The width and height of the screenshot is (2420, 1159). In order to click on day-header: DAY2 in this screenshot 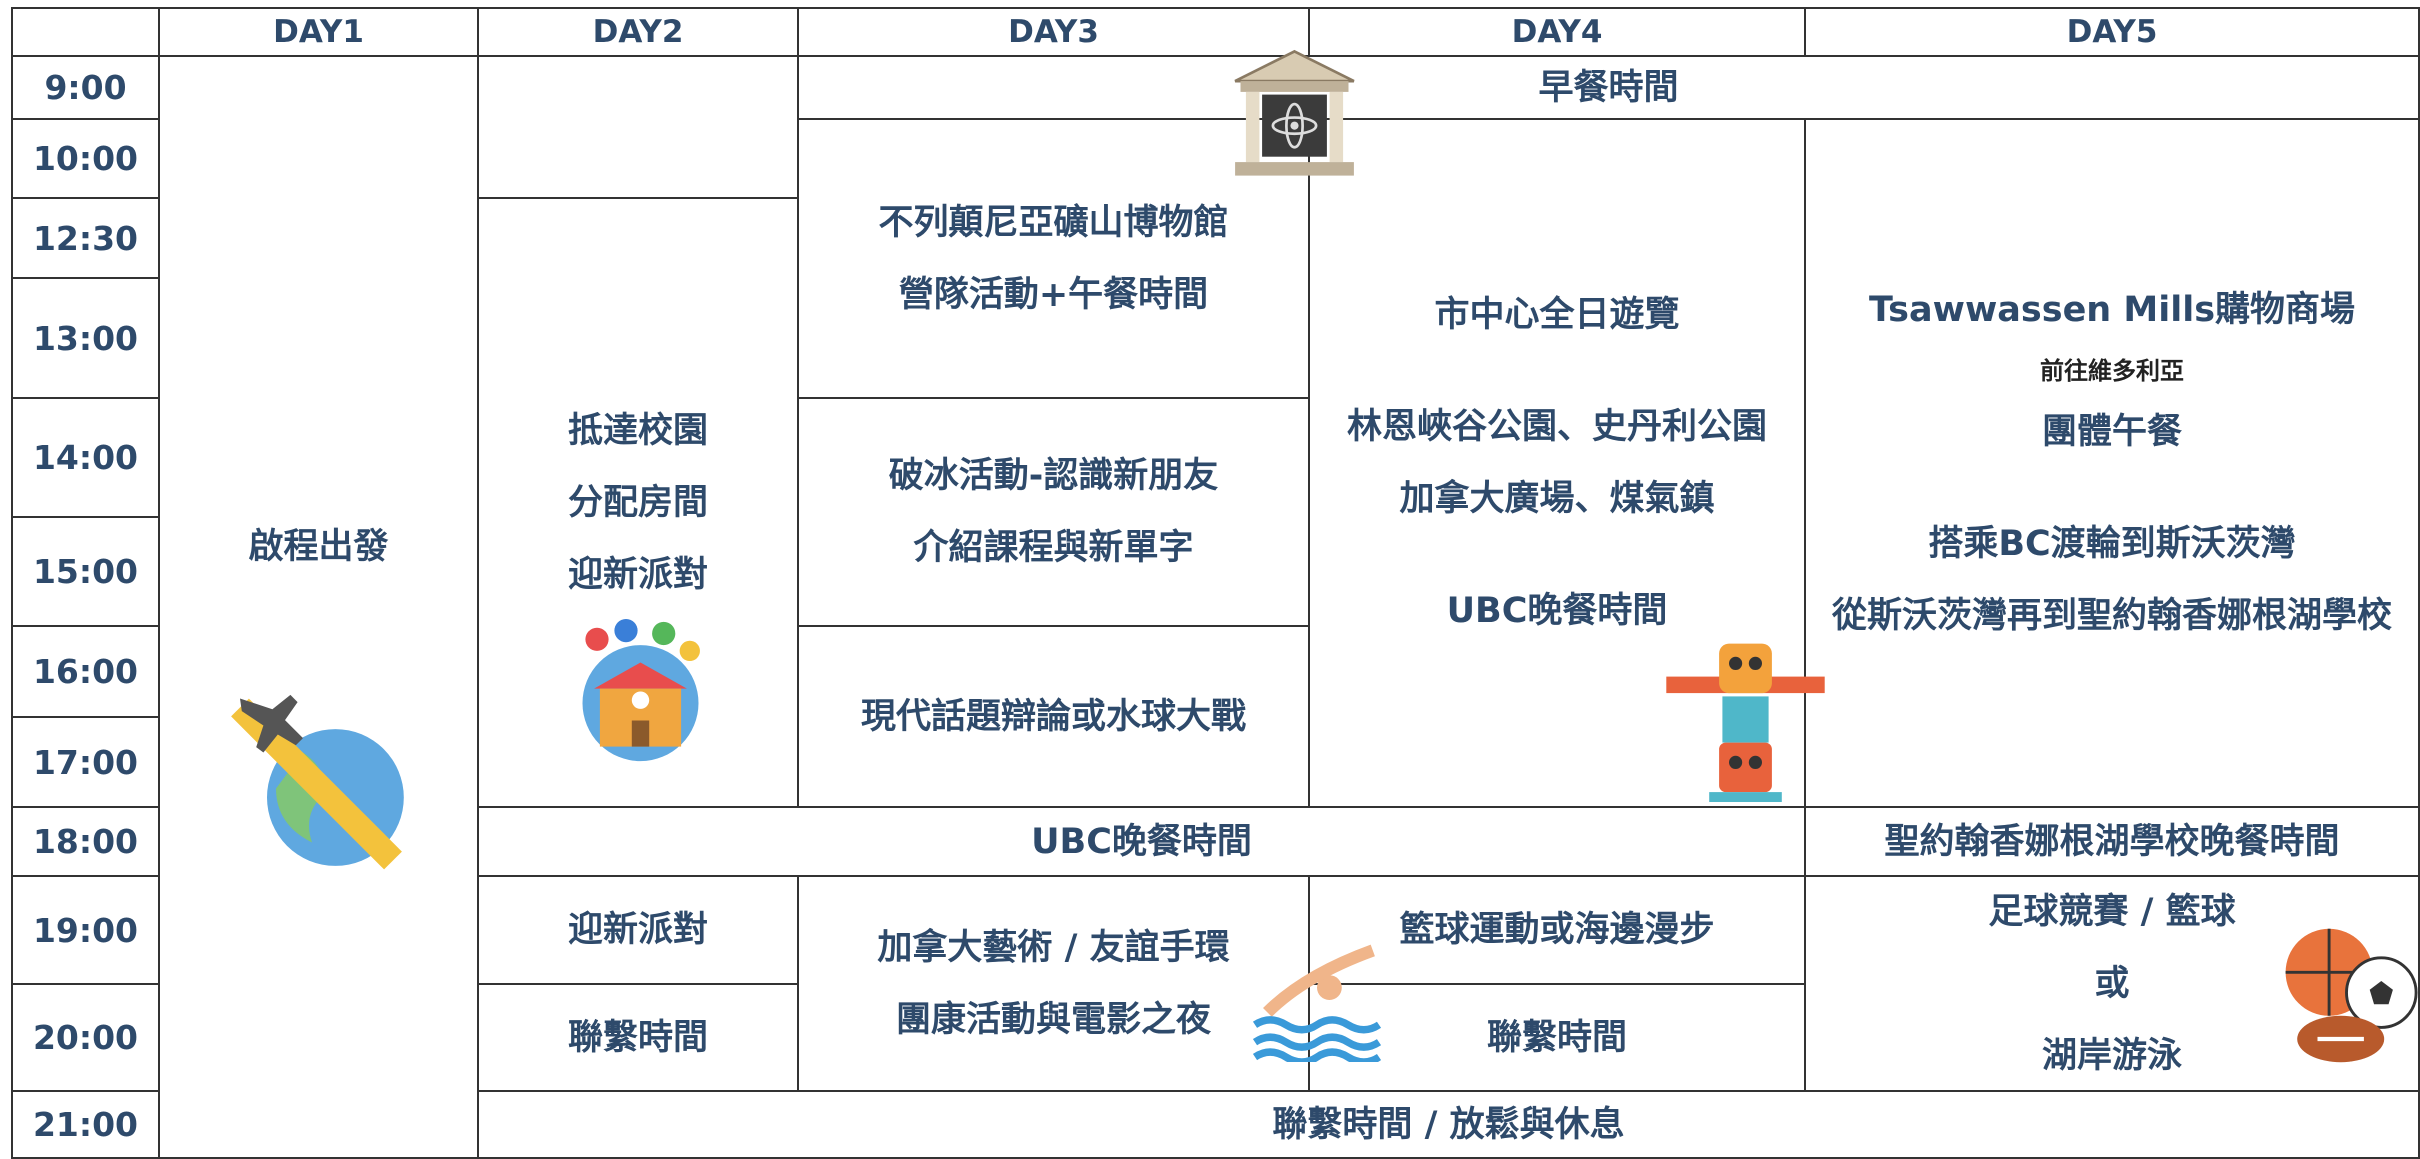, I will do `click(638, 32)`.